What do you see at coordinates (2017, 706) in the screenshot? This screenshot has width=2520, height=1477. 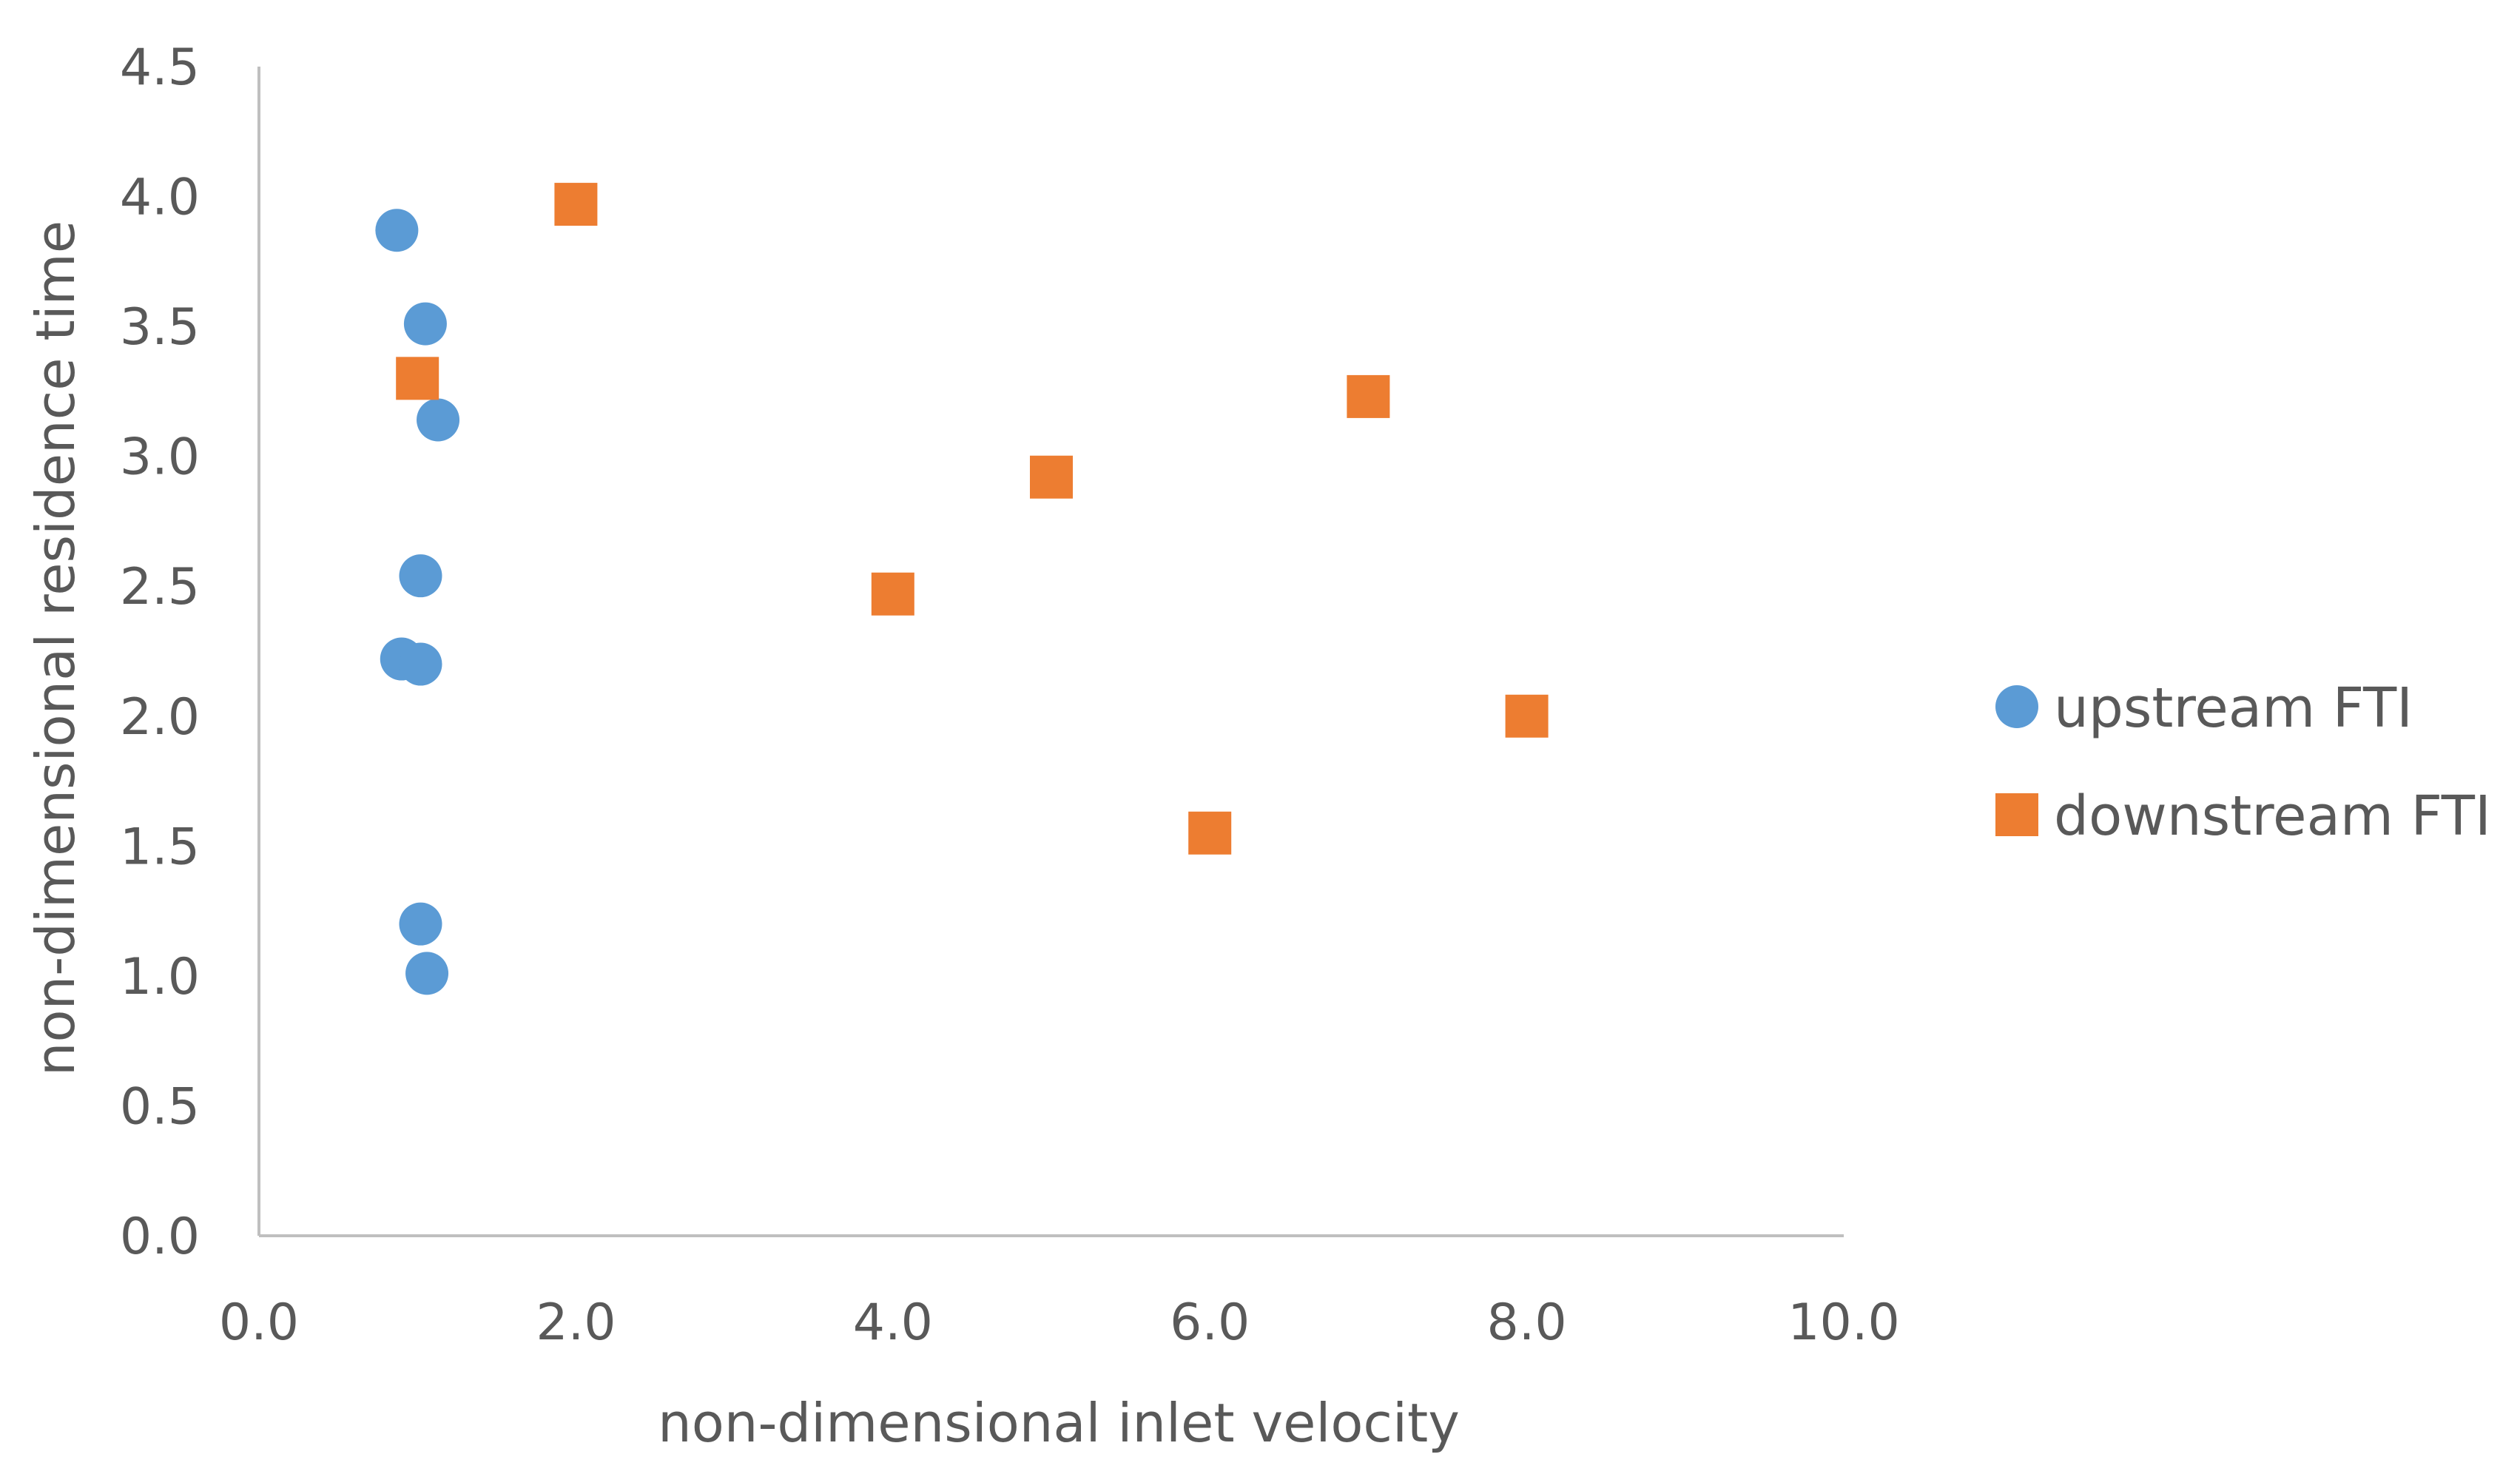 I see `legend-marker-circle` at bounding box center [2017, 706].